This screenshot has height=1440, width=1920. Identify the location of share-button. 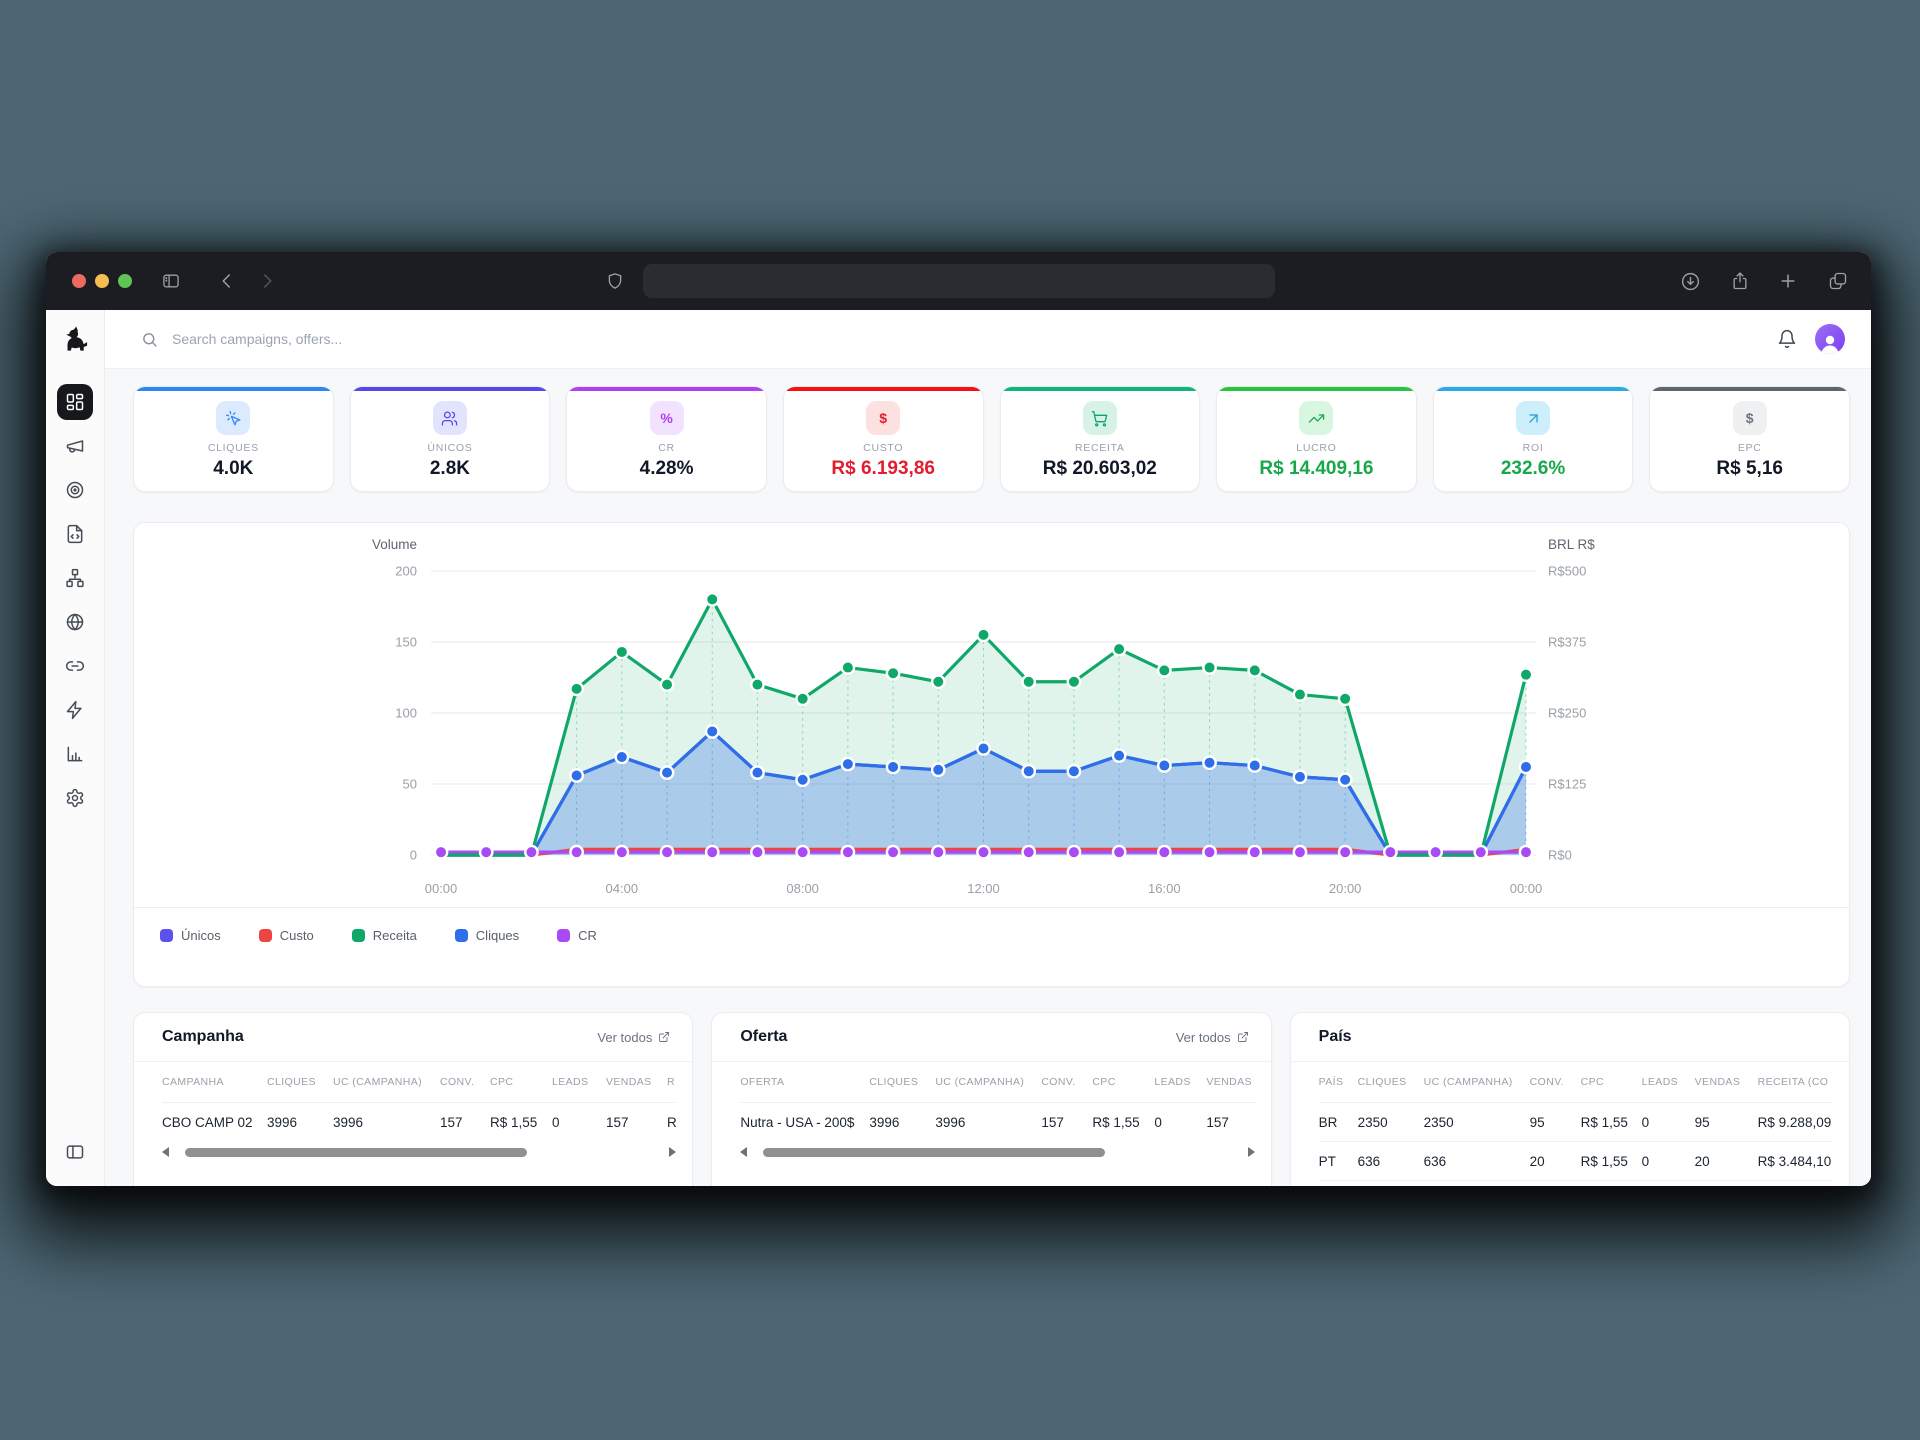
(1740, 281).